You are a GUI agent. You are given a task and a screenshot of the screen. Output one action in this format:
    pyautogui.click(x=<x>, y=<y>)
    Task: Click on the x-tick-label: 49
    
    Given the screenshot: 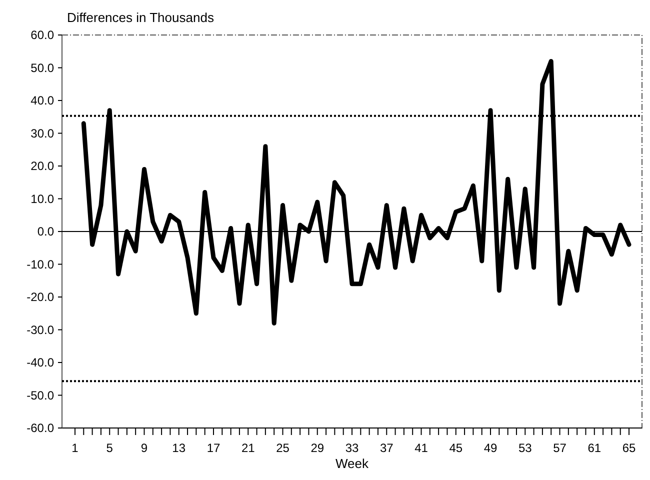 What is the action you would take?
    pyautogui.click(x=491, y=448)
    